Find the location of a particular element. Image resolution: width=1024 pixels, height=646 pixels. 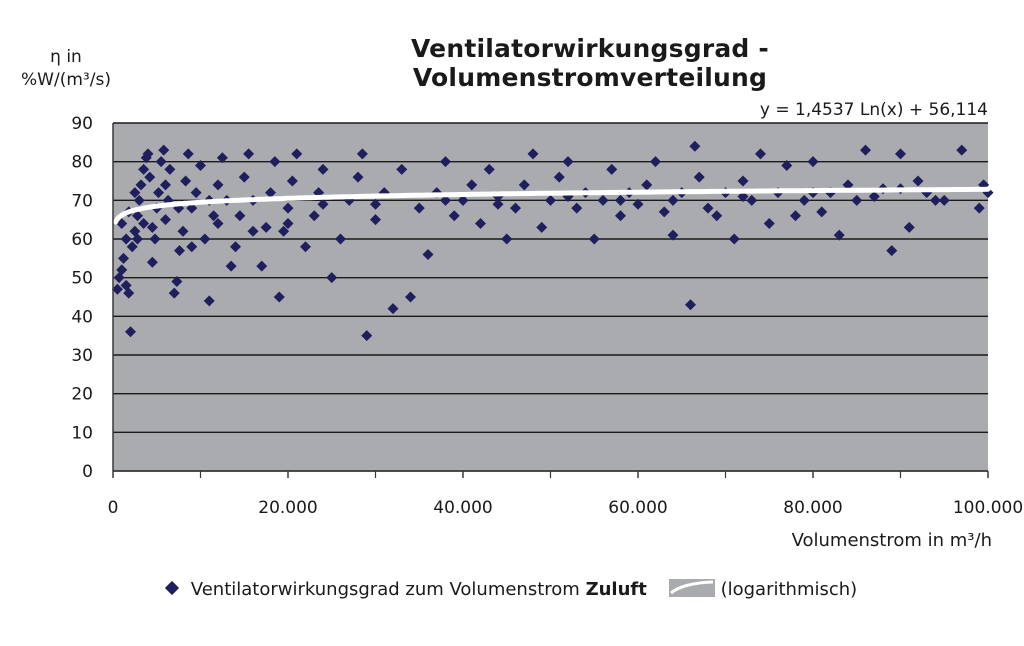

y-tick-label: 60 is located at coordinates (82, 240).